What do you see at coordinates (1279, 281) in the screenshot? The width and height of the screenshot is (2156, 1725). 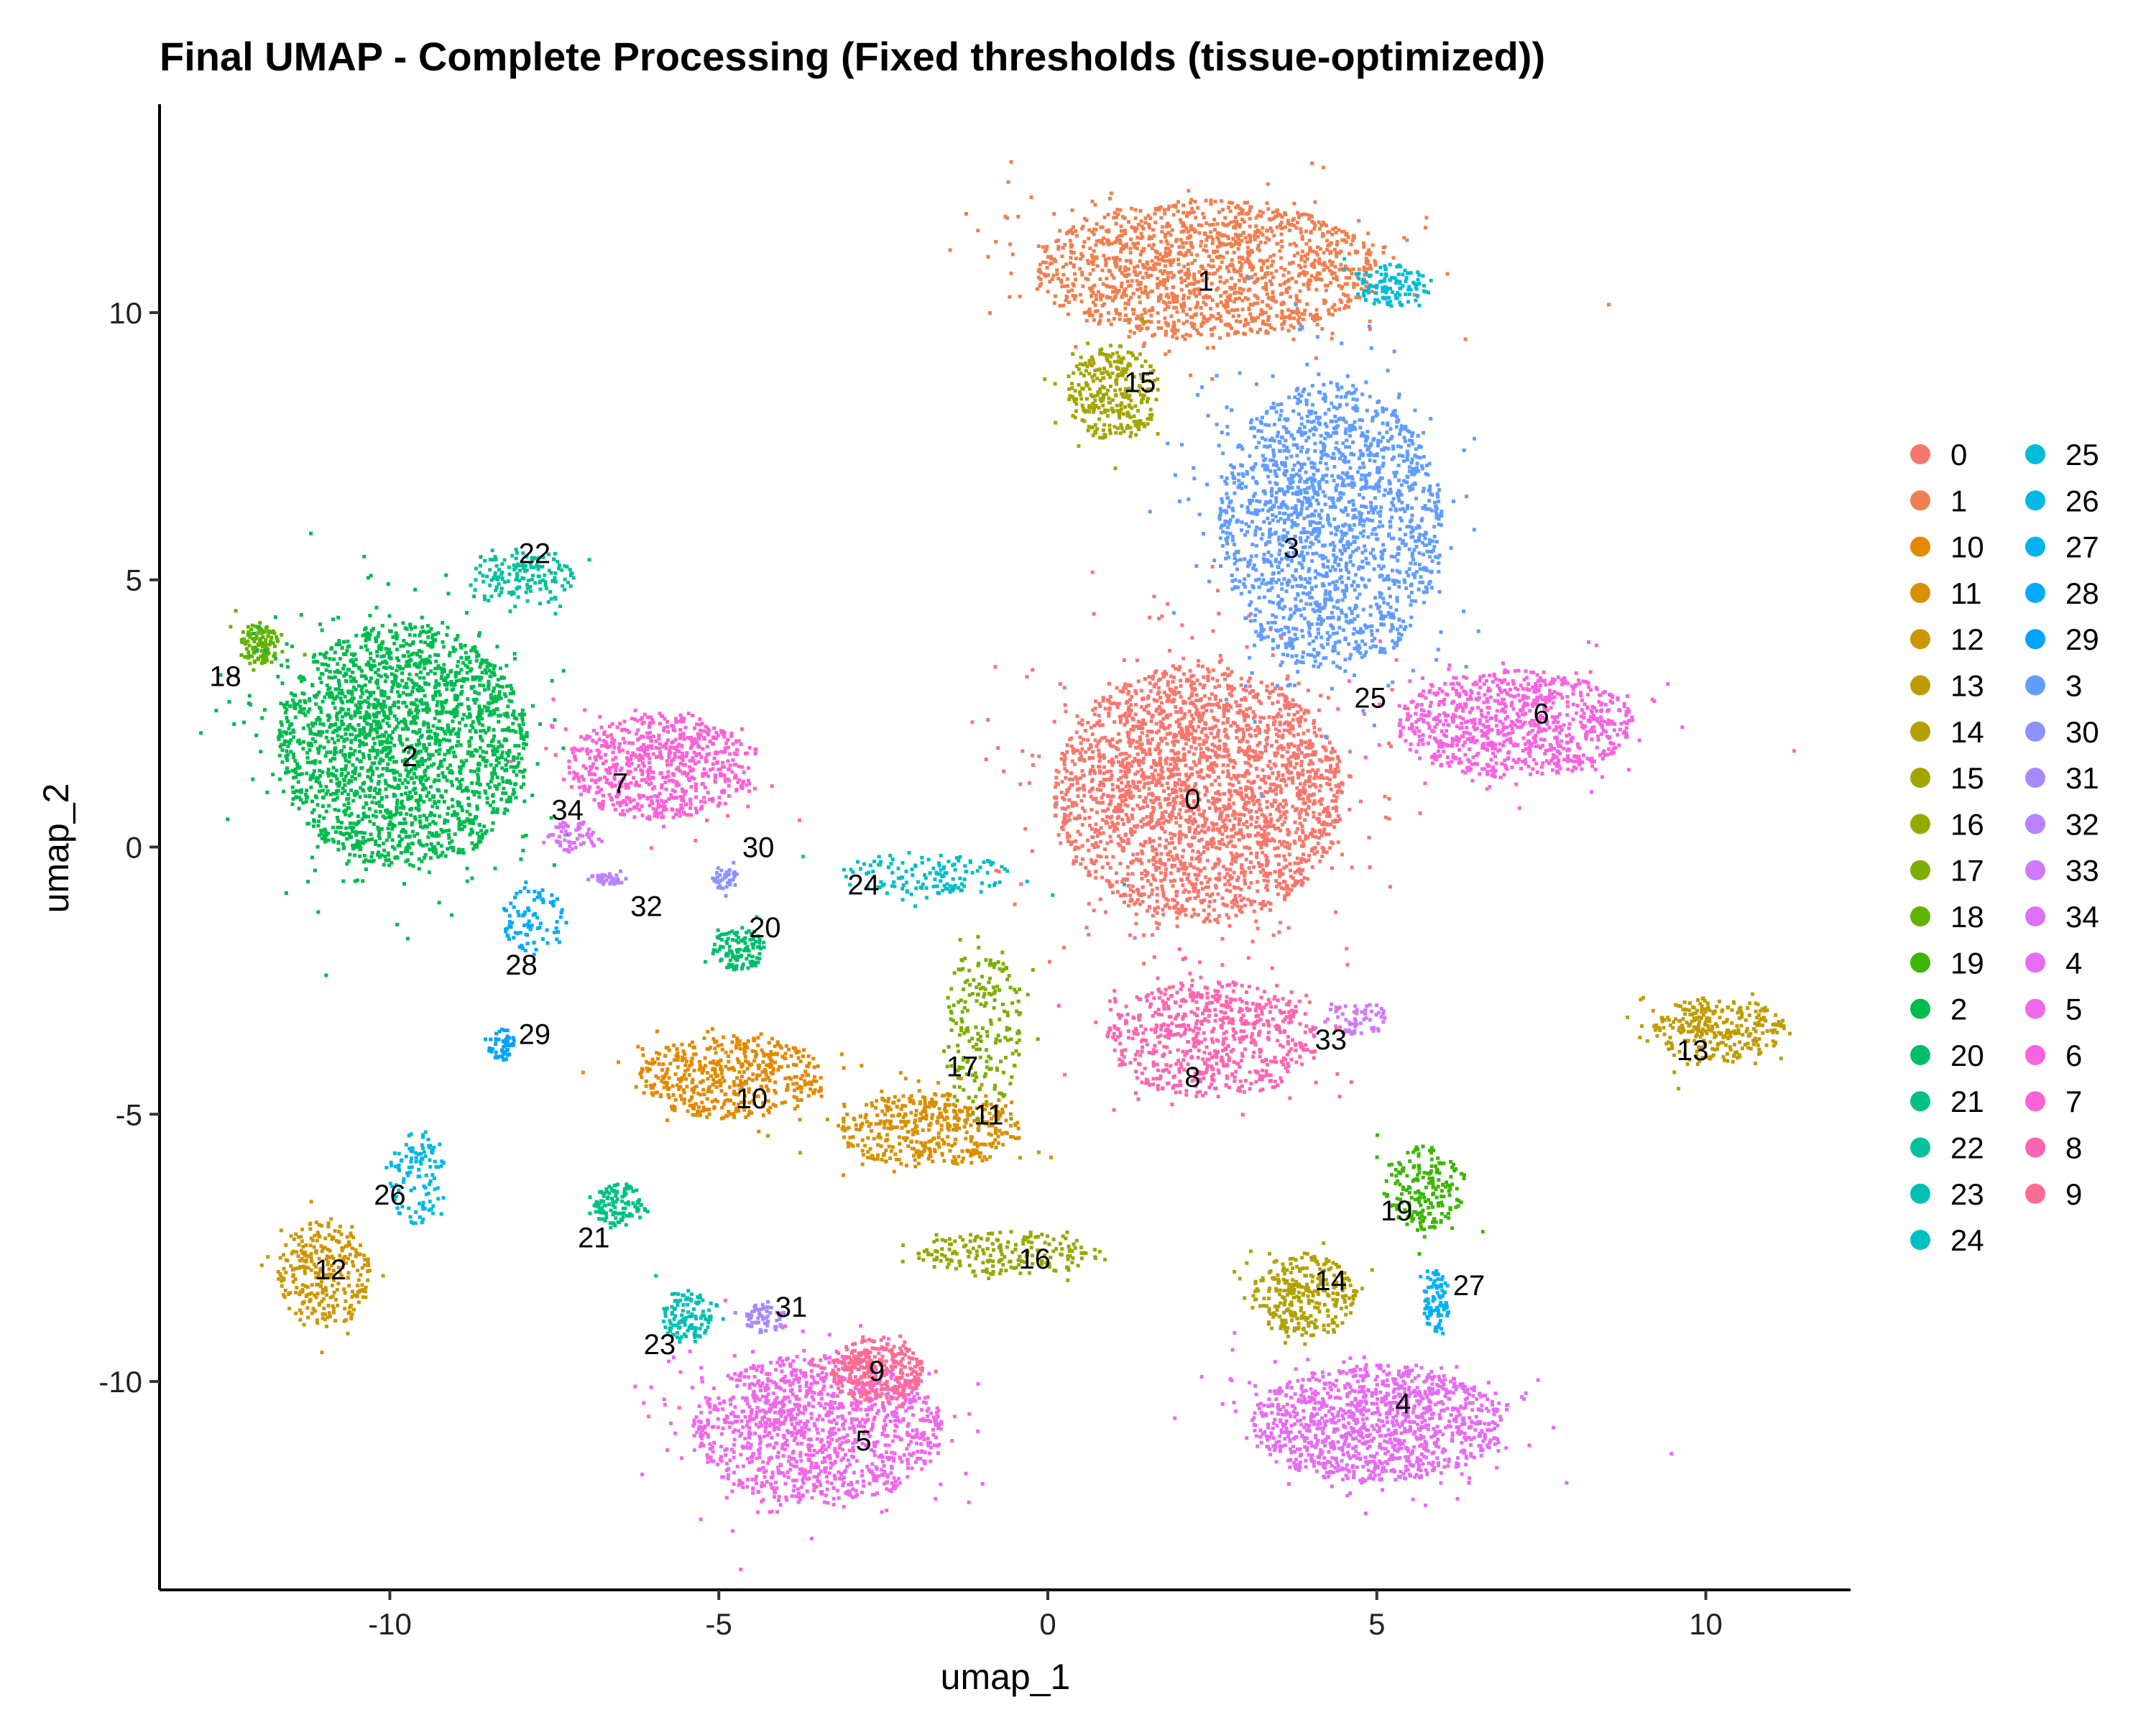 I see `cluster-1-points` at bounding box center [1279, 281].